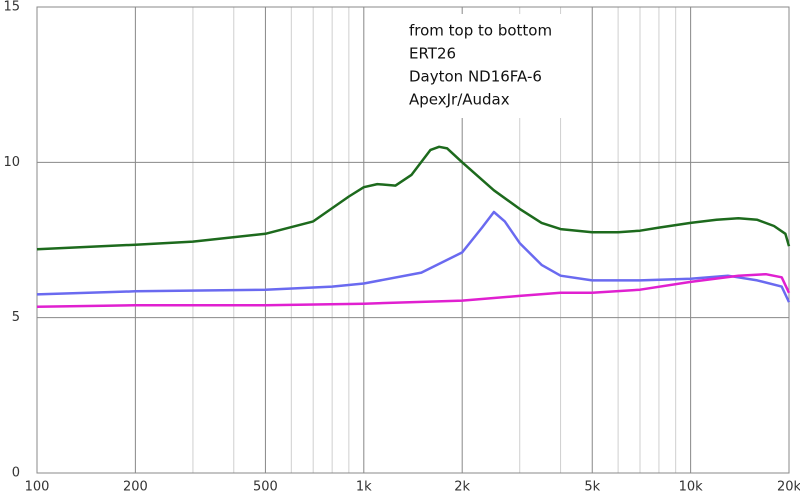  Describe the element at coordinates (11, 7) in the screenshot. I see `y-tick-label: 15` at that location.